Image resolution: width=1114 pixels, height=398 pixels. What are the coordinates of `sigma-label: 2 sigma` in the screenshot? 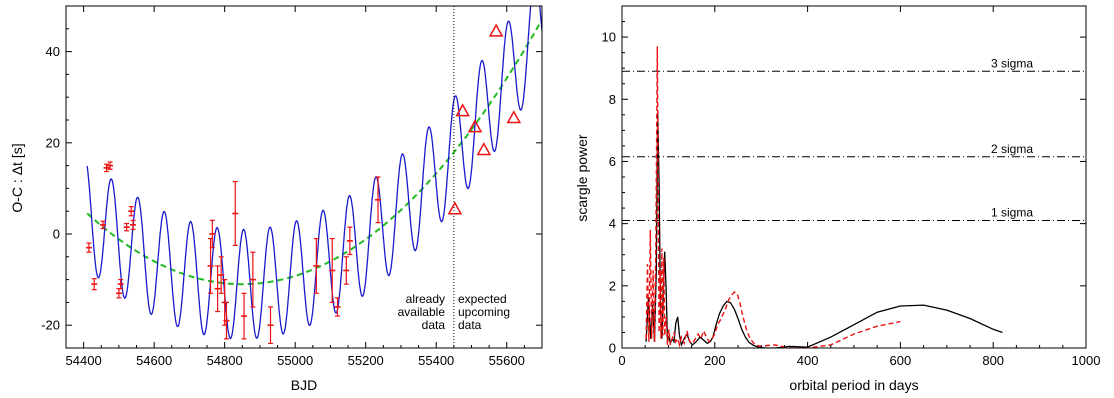 It's located at (1012, 149).